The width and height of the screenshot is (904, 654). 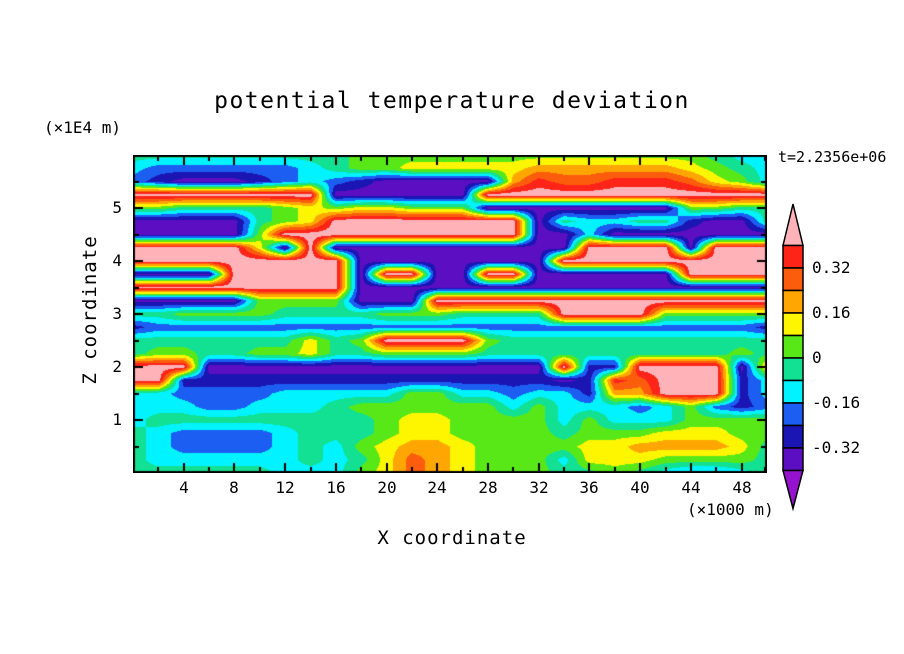 What do you see at coordinates (117, 207) in the screenshot?
I see `z-tick-label: 5` at bounding box center [117, 207].